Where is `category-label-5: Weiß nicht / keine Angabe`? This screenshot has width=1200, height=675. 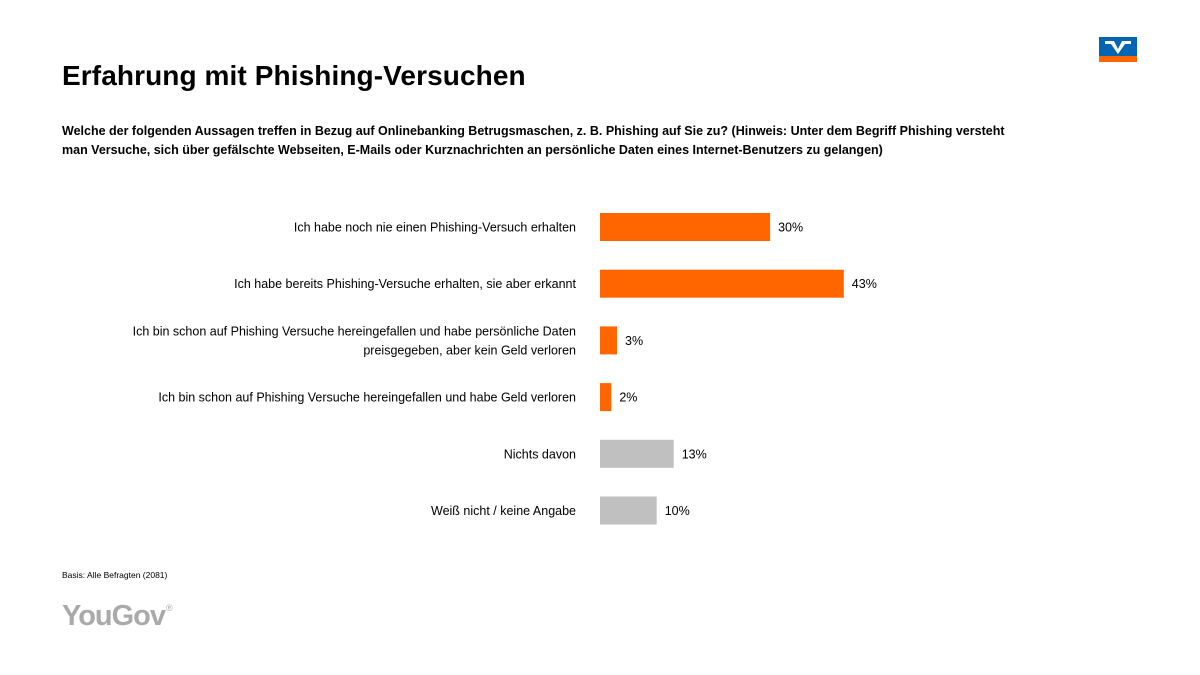 category-label-5: Weiß nicht / keine Angabe is located at coordinates (503, 511).